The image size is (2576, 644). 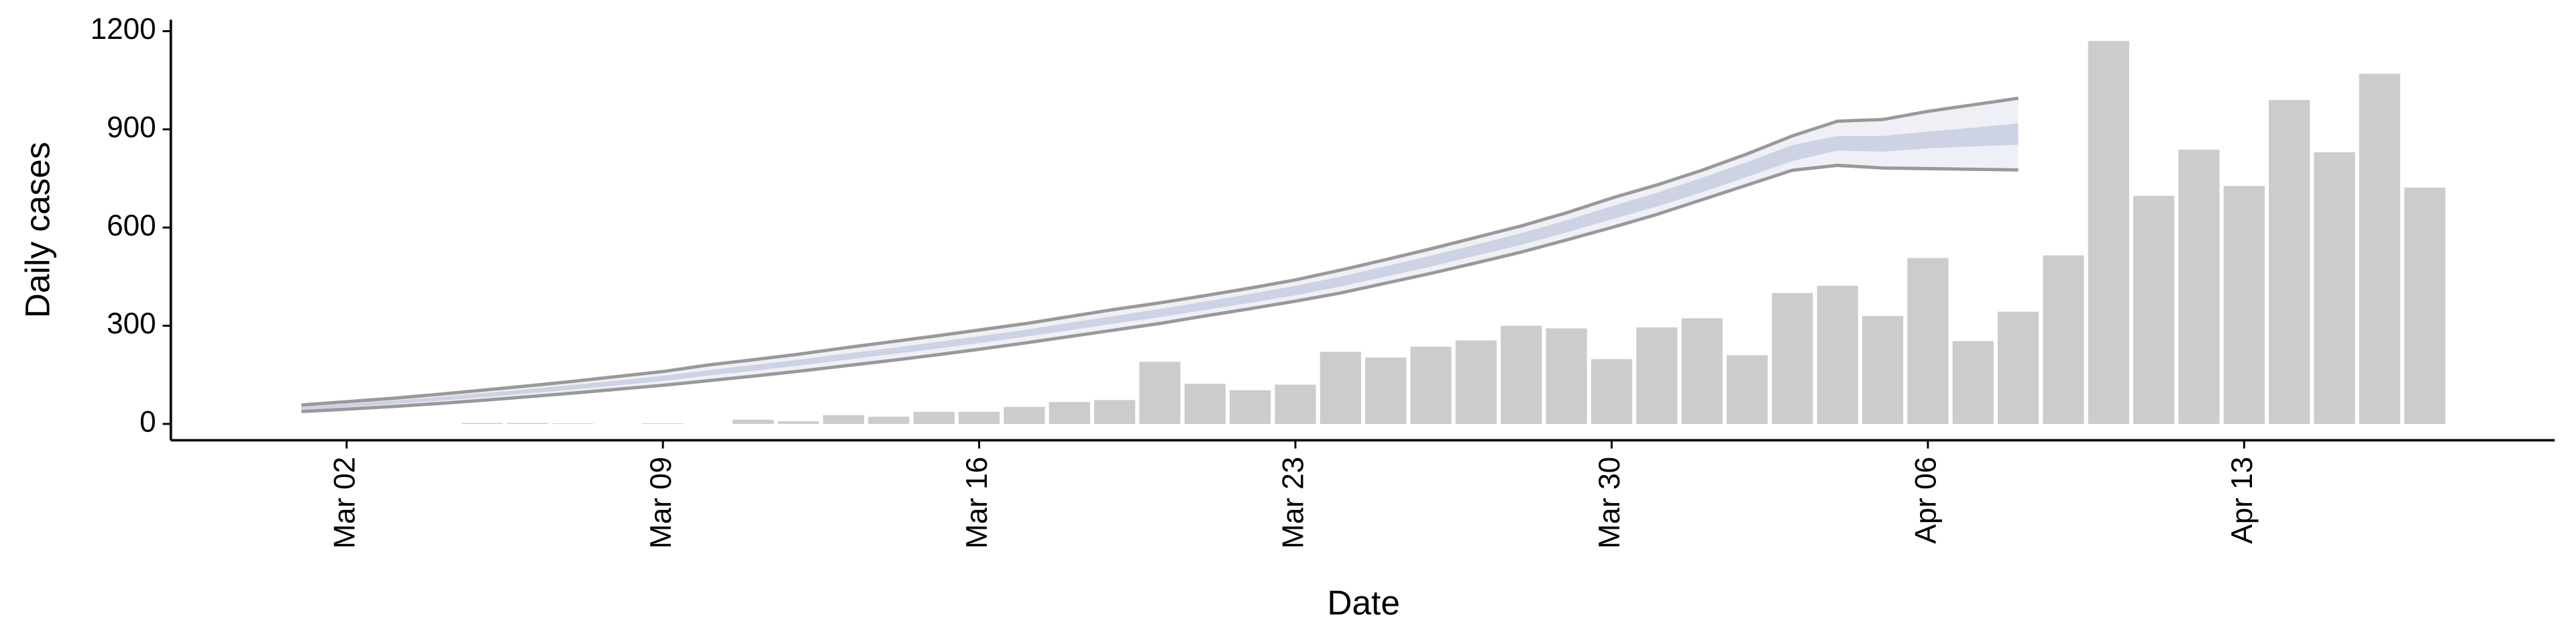 What do you see at coordinates (1609, 503) in the screenshot?
I see `x-tick-label: Mar 30` at bounding box center [1609, 503].